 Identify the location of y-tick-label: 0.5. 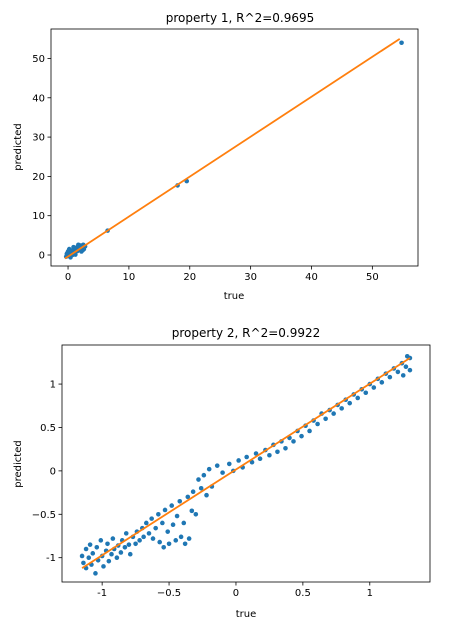
(48, 428).